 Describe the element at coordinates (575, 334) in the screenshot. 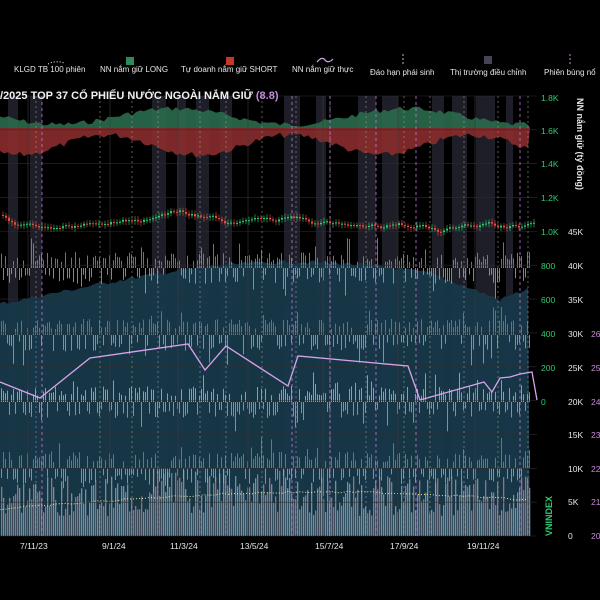

I see `axis2-tick-label: 30K` at that location.